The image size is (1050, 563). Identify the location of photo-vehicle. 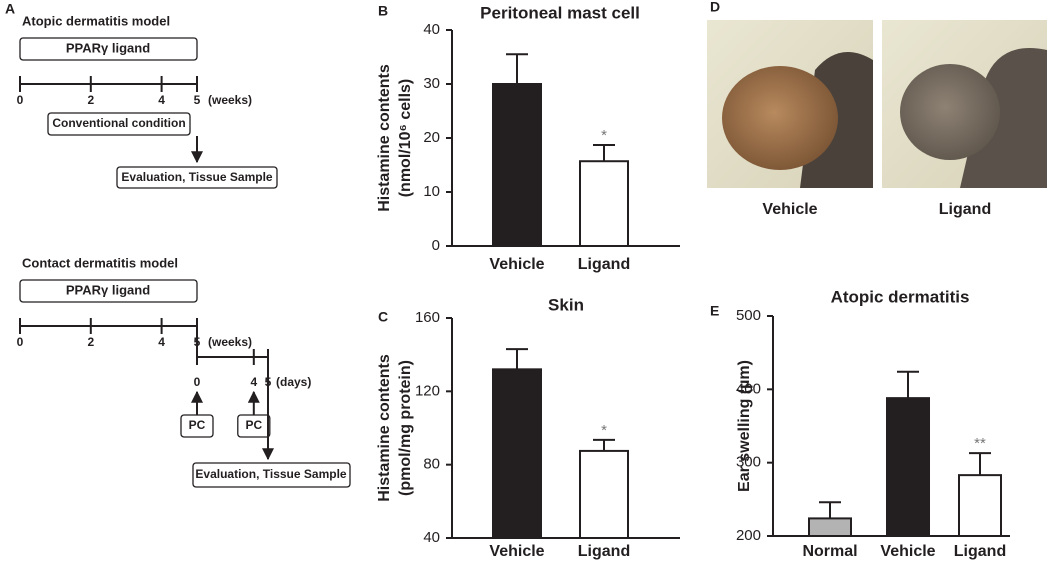
(790, 104).